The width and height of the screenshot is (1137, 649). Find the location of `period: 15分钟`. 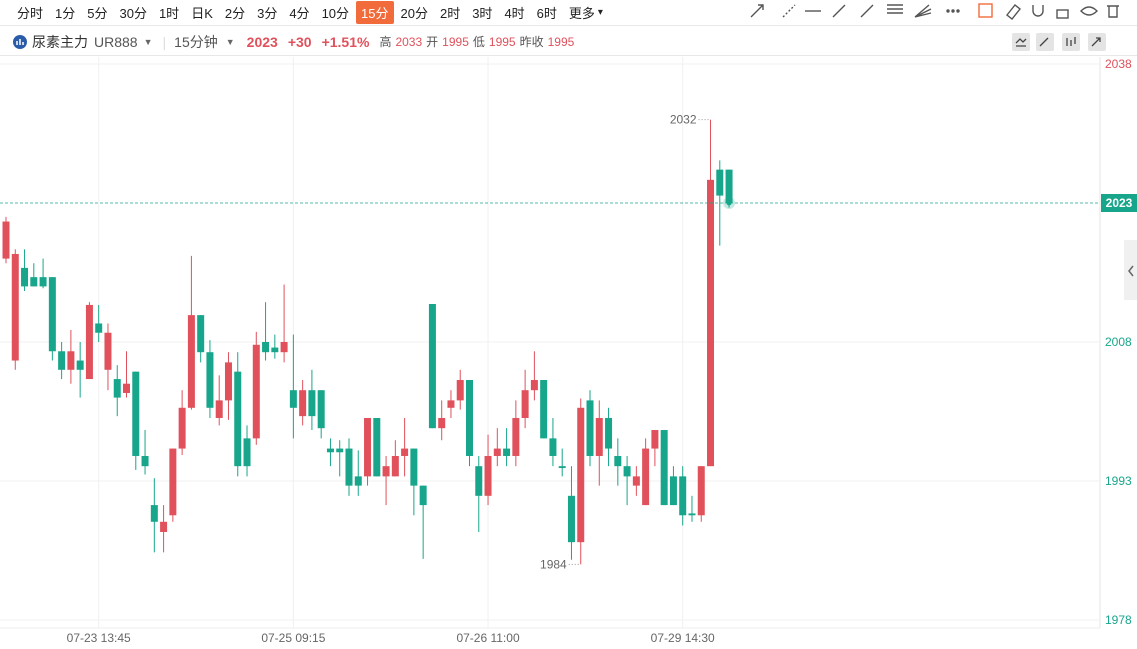

period: 15分钟 is located at coordinates (196, 41).